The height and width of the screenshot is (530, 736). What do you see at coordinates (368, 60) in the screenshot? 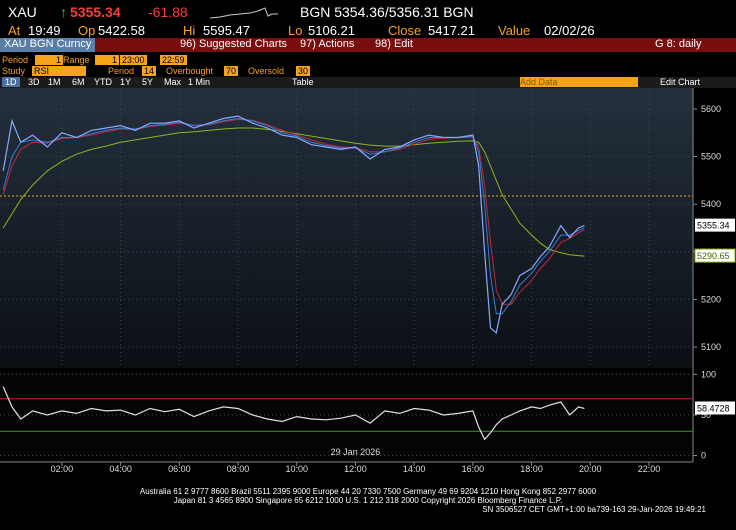
I see `period-row: Period 1 Range 1 23:00 22:59` at bounding box center [368, 60].